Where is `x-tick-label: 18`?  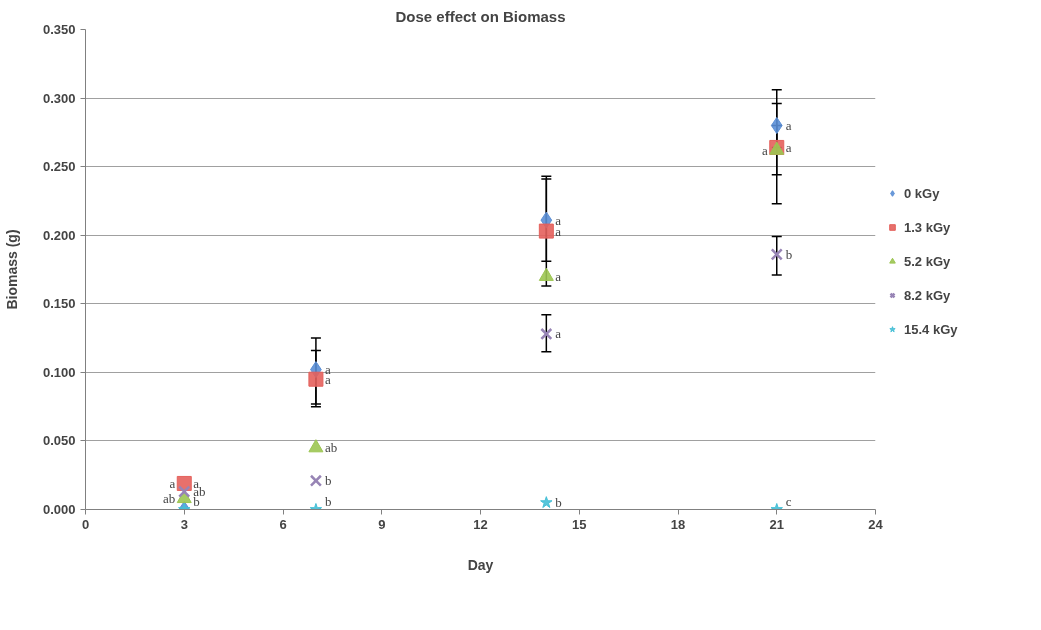 x-tick-label: 18 is located at coordinates (678, 524).